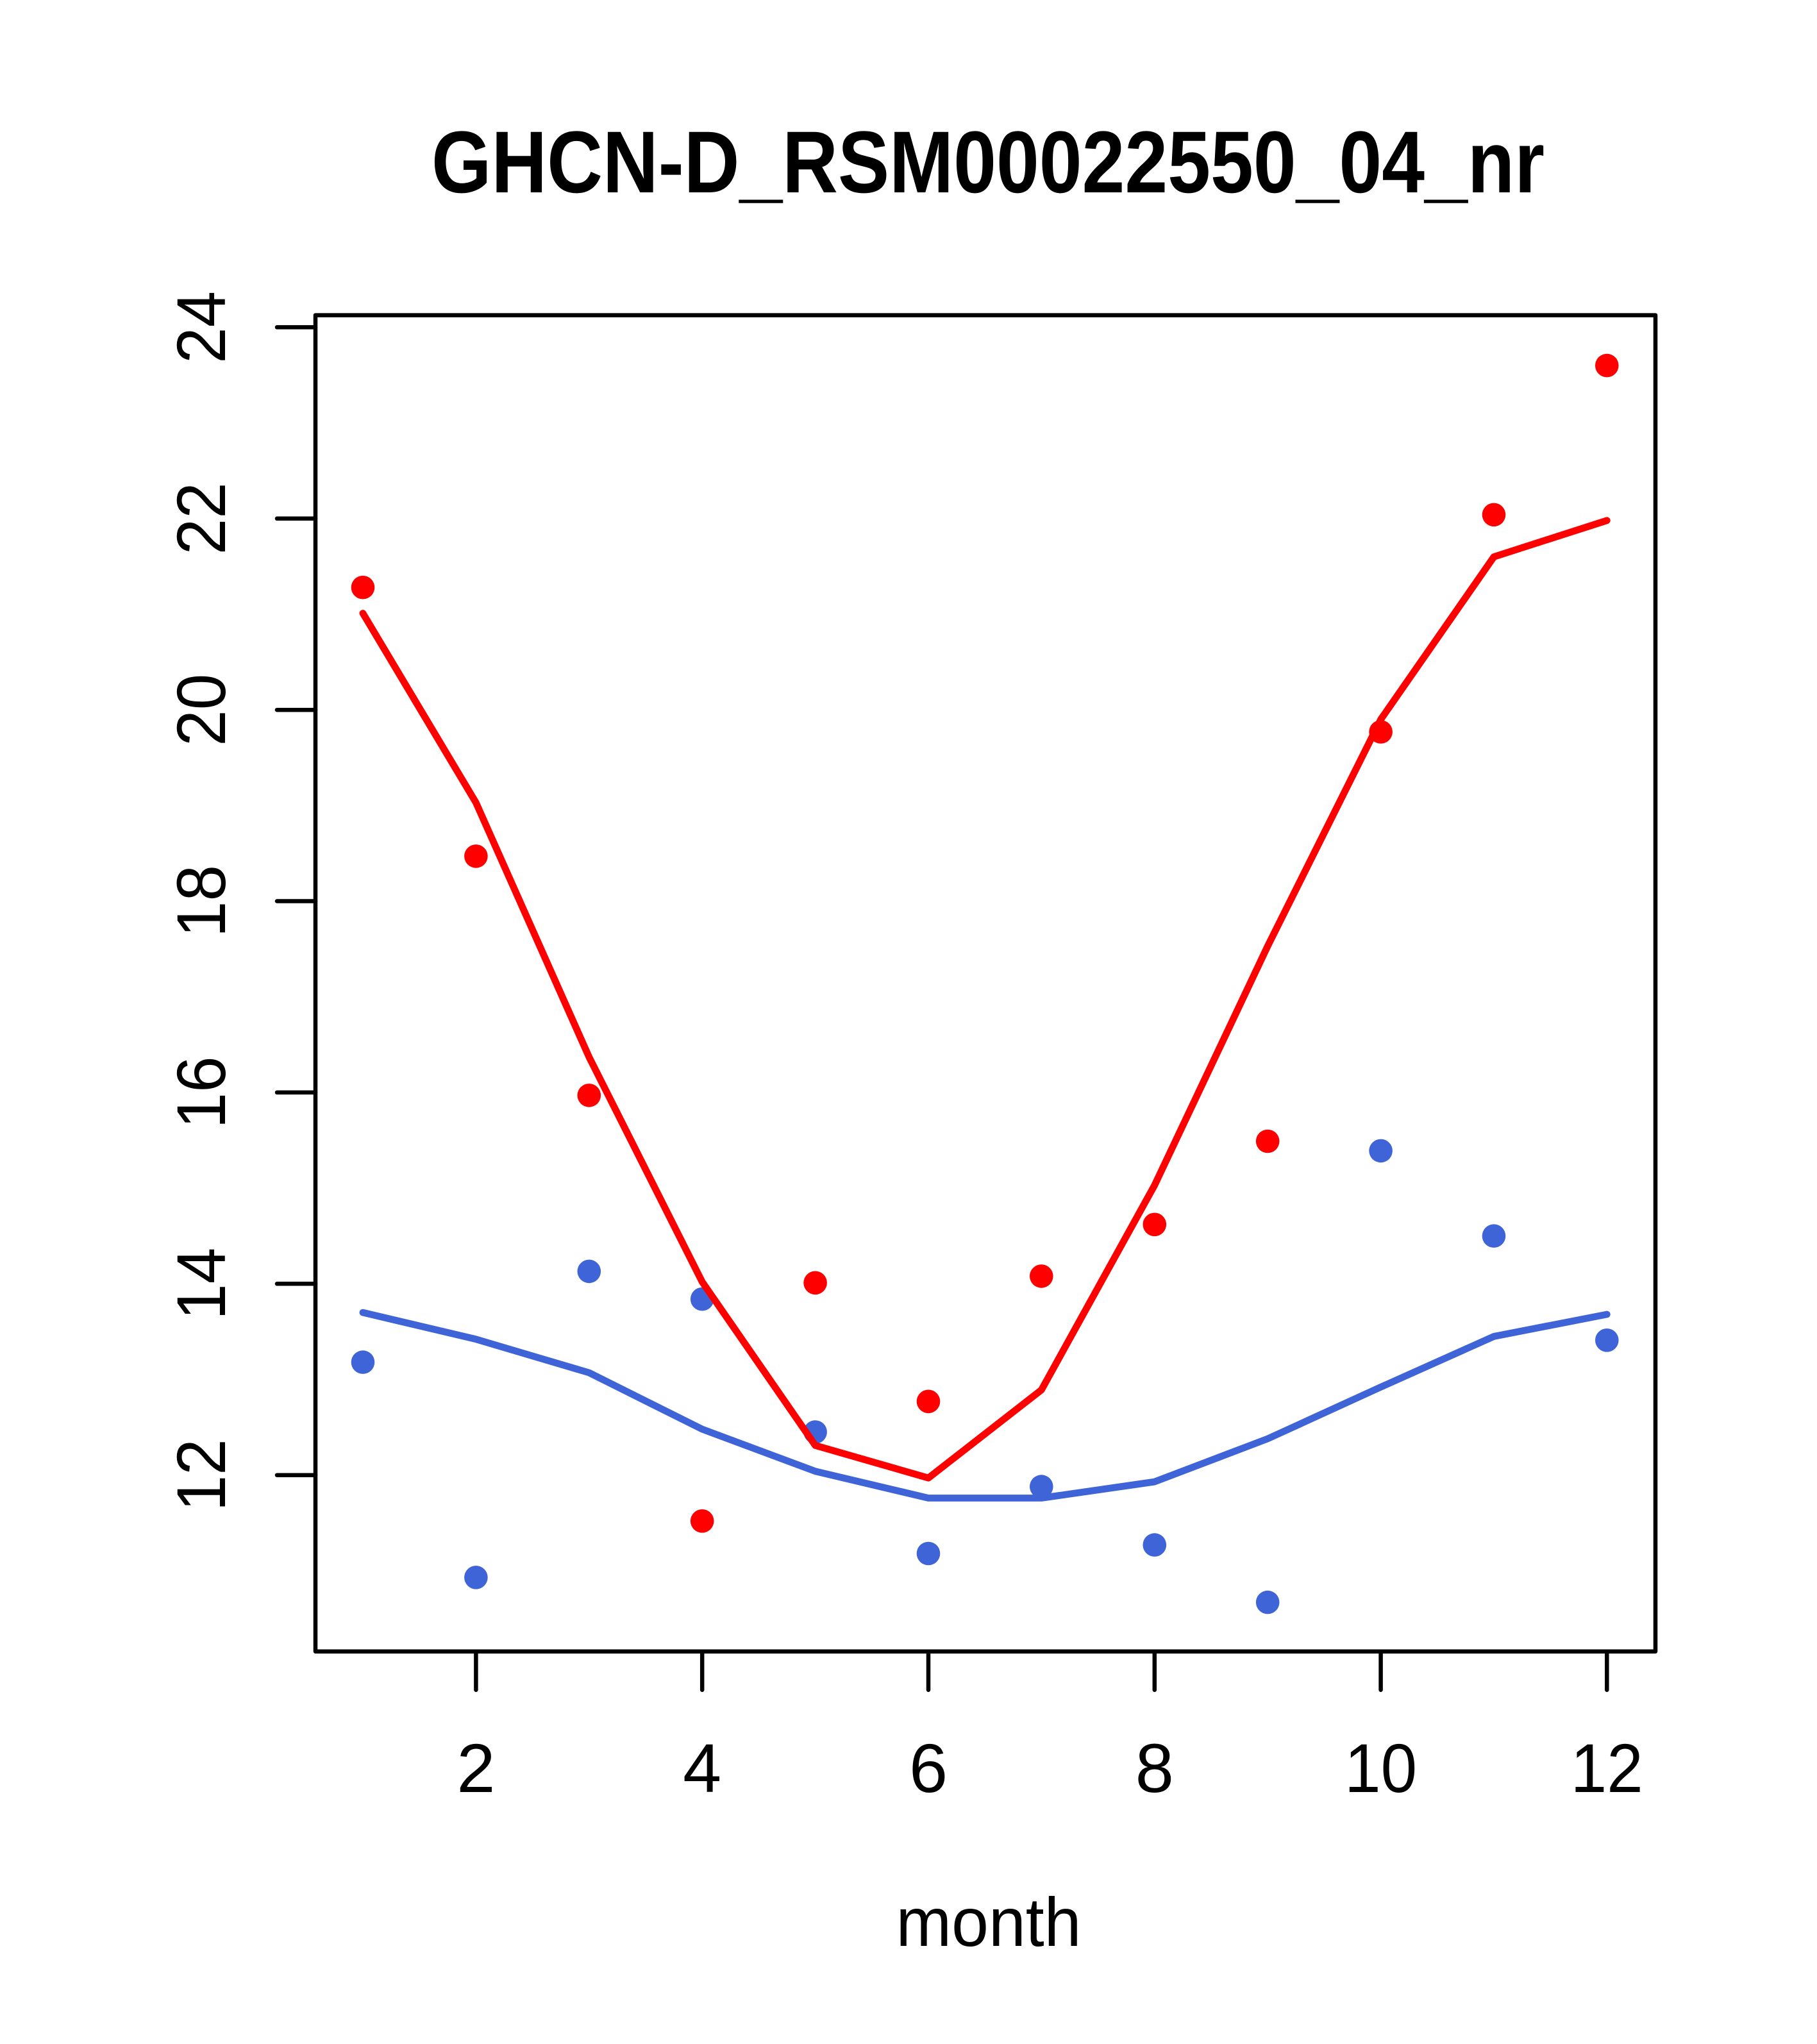 The height and width of the screenshot is (2044, 1817). Describe the element at coordinates (201, 710) in the screenshot. I see `svg-text: 20` at that location.